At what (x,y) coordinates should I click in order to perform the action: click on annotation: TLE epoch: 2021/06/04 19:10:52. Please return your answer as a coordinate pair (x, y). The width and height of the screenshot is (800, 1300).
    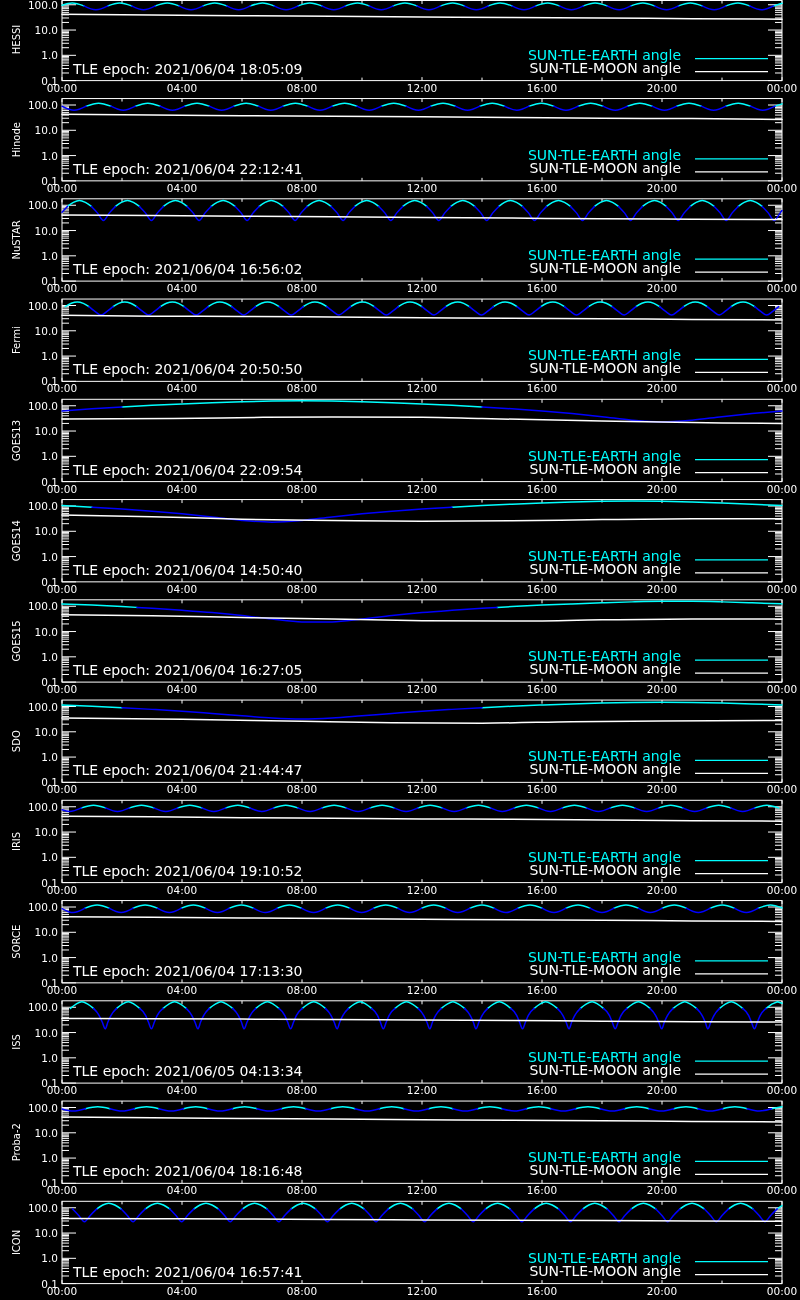
    Looking at the image, I should click on (187, 870).